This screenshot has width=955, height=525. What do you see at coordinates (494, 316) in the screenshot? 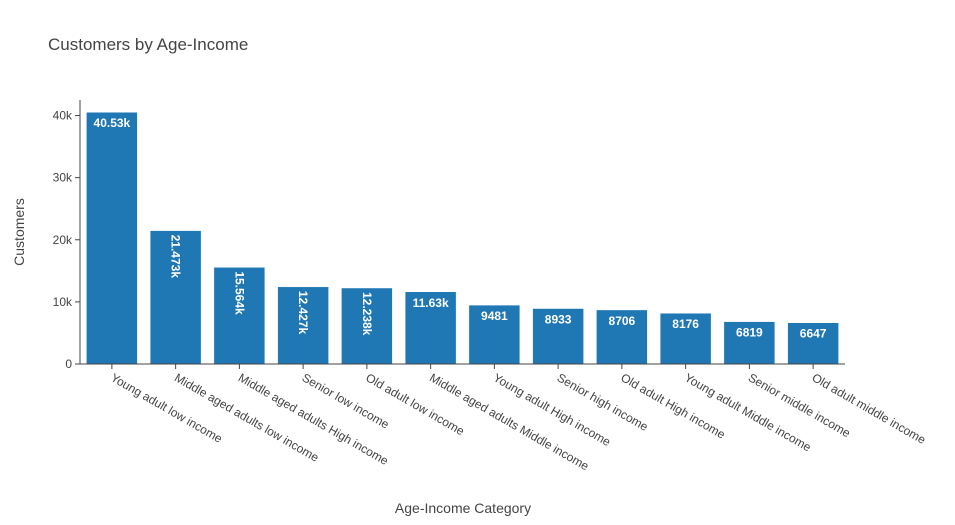
I see `bar-value-label: 9481` at bounding box center [494, 316].